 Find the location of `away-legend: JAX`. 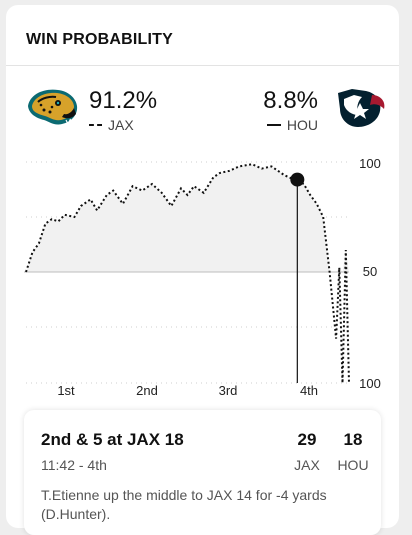

away-legend: JAX is located at coordinates (111, 125).